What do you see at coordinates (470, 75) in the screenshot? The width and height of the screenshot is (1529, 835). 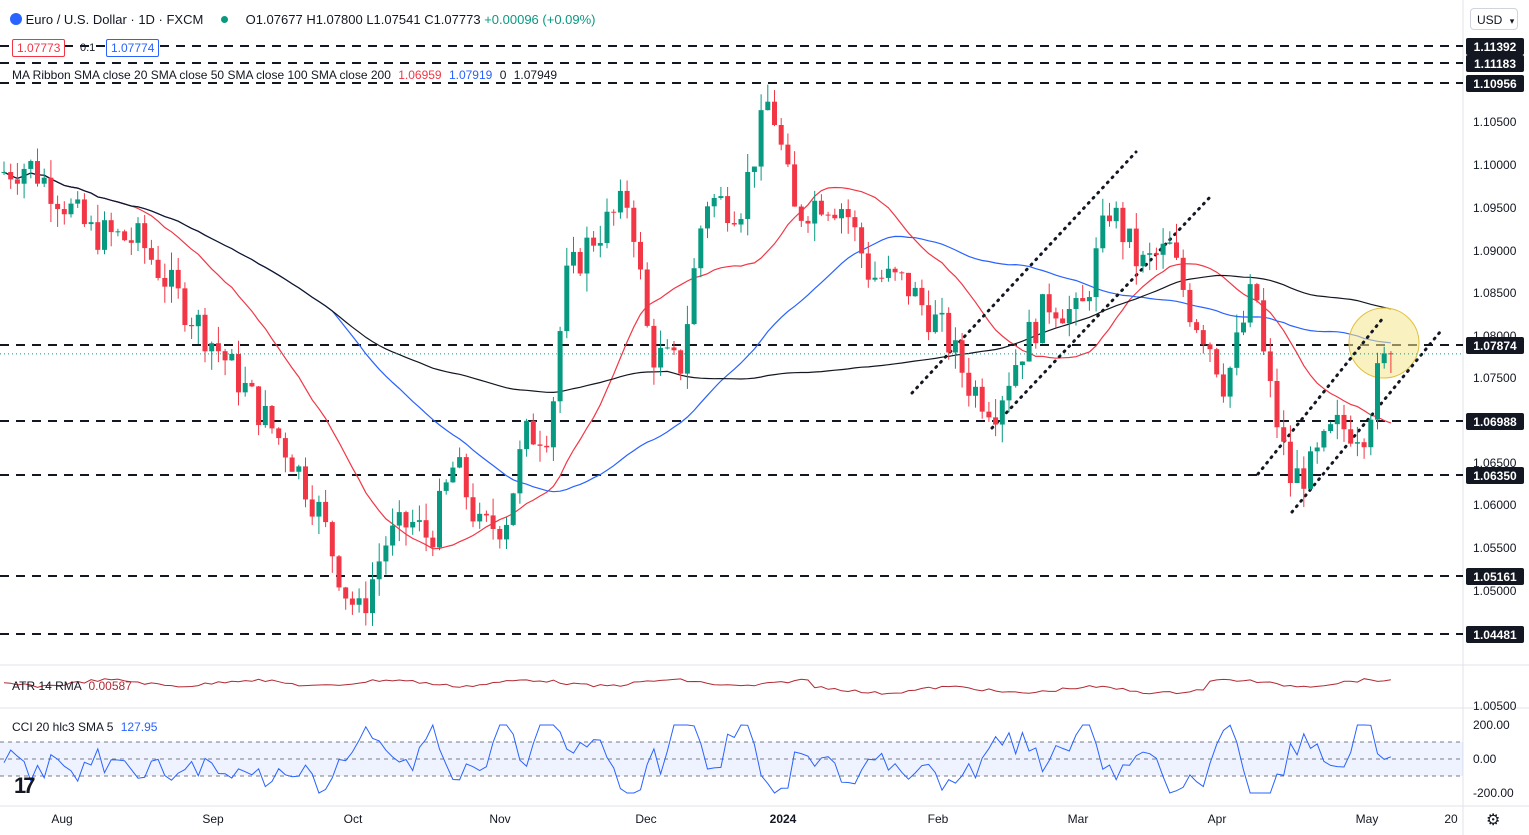 I see `ma50-value: 1.07919` at bounding box center [470, 75].